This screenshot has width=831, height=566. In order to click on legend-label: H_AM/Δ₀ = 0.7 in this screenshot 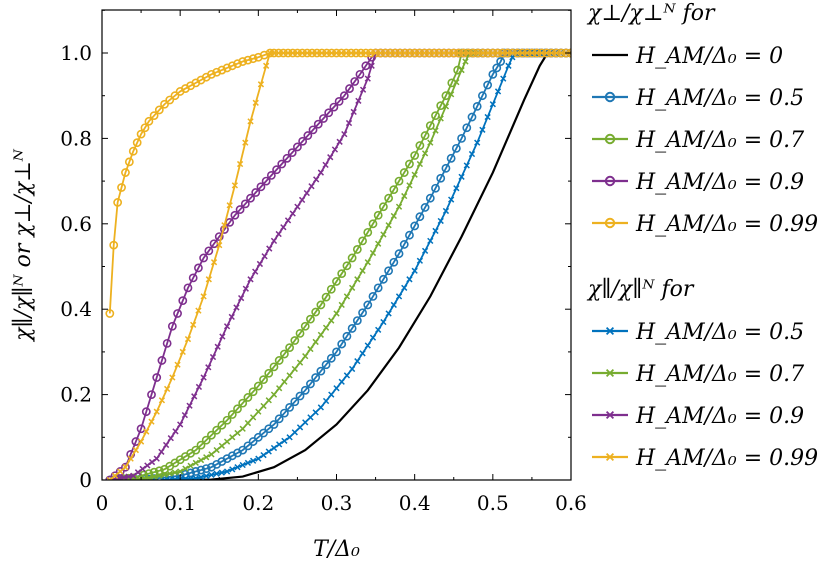, I will do `click(719, 374)`.